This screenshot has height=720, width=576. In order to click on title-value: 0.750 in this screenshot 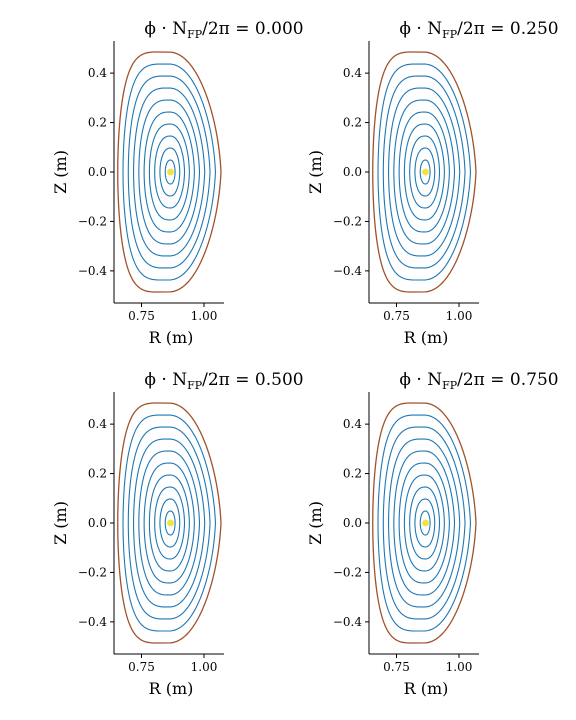, I will do `click(534, 380)`.